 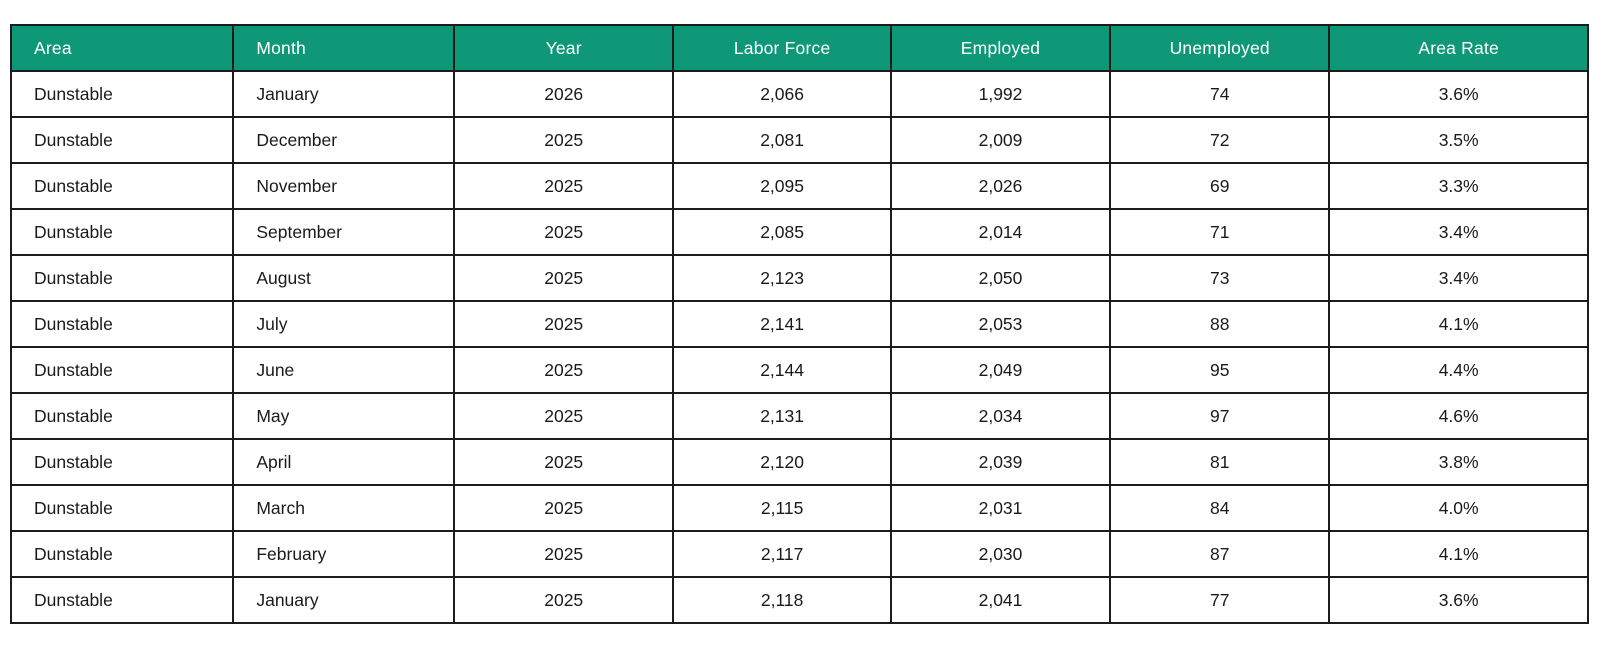 I want to click on table-row: Dunstable July 2025 2,141 2,053 88 4.1%, so click(x=799, y=324).